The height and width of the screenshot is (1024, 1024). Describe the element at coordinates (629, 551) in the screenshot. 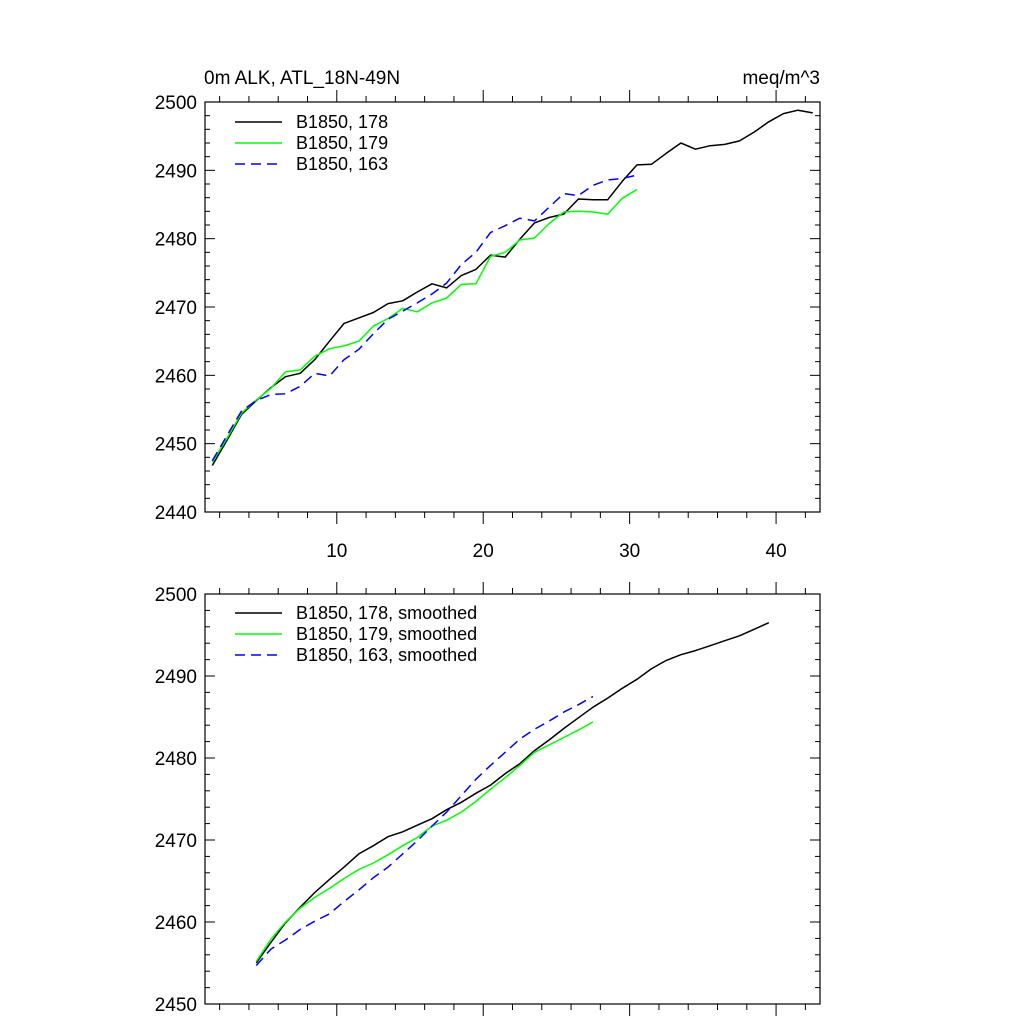

I see `x-tick-label: 30` at that location.